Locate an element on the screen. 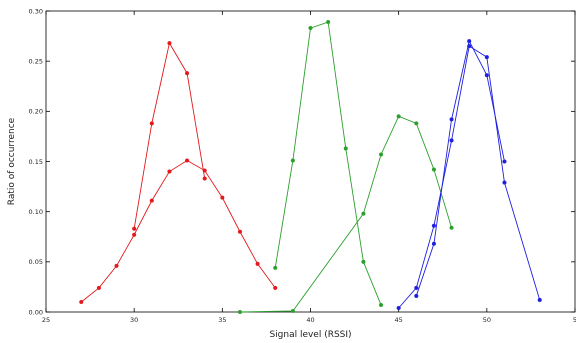  x-tick-label: 30 is located at coordinates (134, 320).